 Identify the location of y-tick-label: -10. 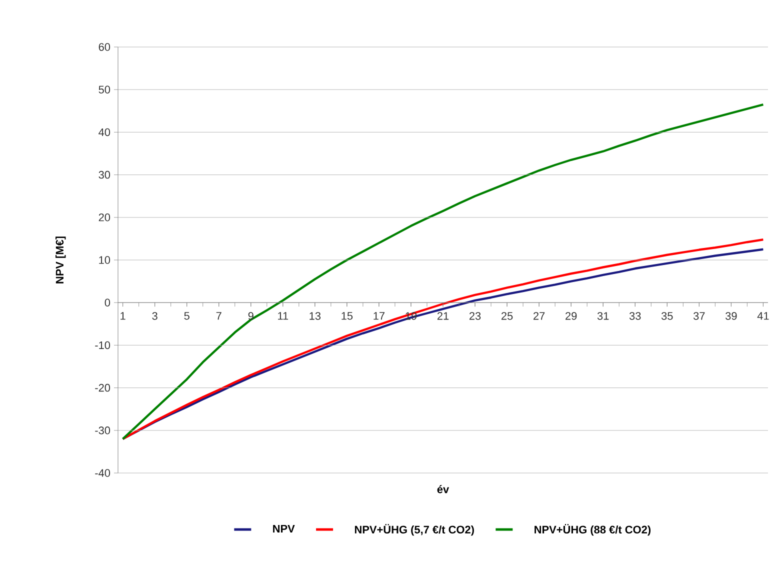
(102, 345).